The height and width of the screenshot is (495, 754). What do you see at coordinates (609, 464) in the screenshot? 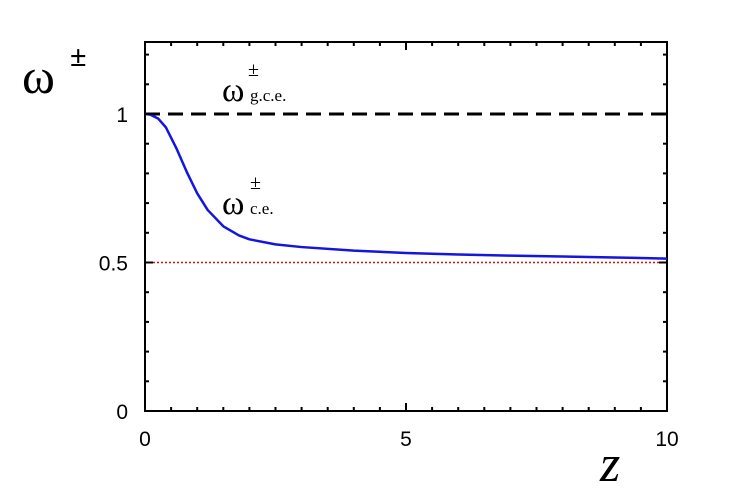
I see `x-axis-label: z` at bounding box center [609, 464].